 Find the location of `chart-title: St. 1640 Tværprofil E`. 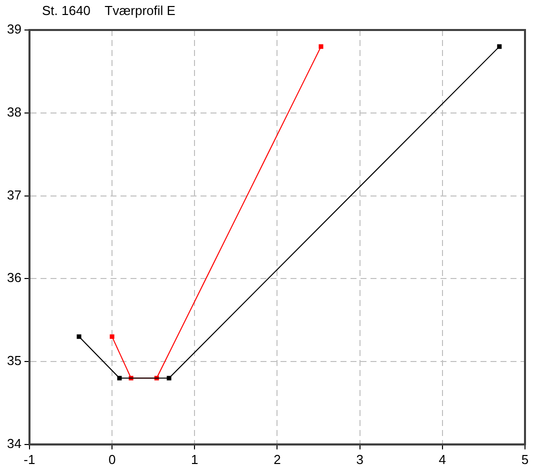

chart-title: St. 1640 Tværprofil E is located at coordinates (109, 10).